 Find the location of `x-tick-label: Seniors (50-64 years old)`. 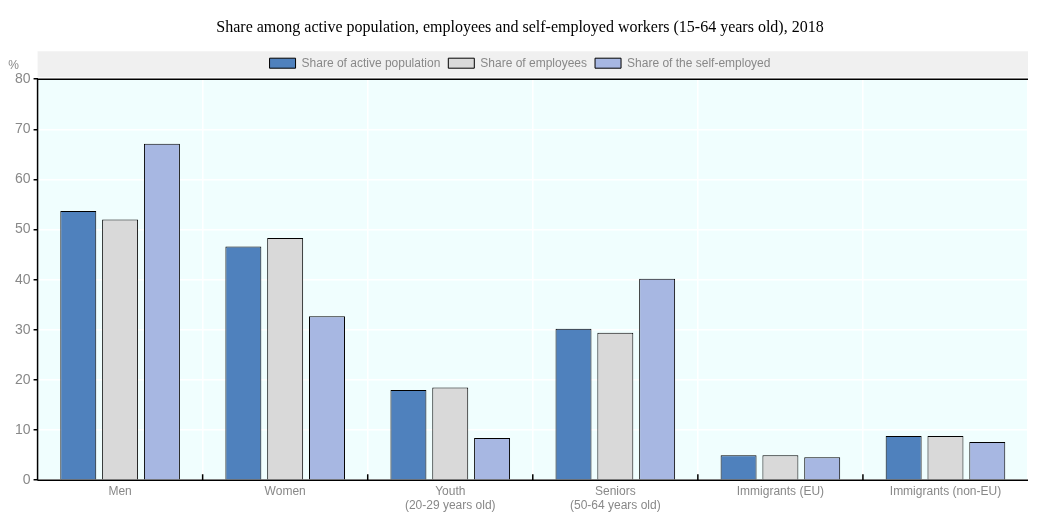

x-tick-label: Seniors (50-64 years old) is located at coordinates (615, 498).